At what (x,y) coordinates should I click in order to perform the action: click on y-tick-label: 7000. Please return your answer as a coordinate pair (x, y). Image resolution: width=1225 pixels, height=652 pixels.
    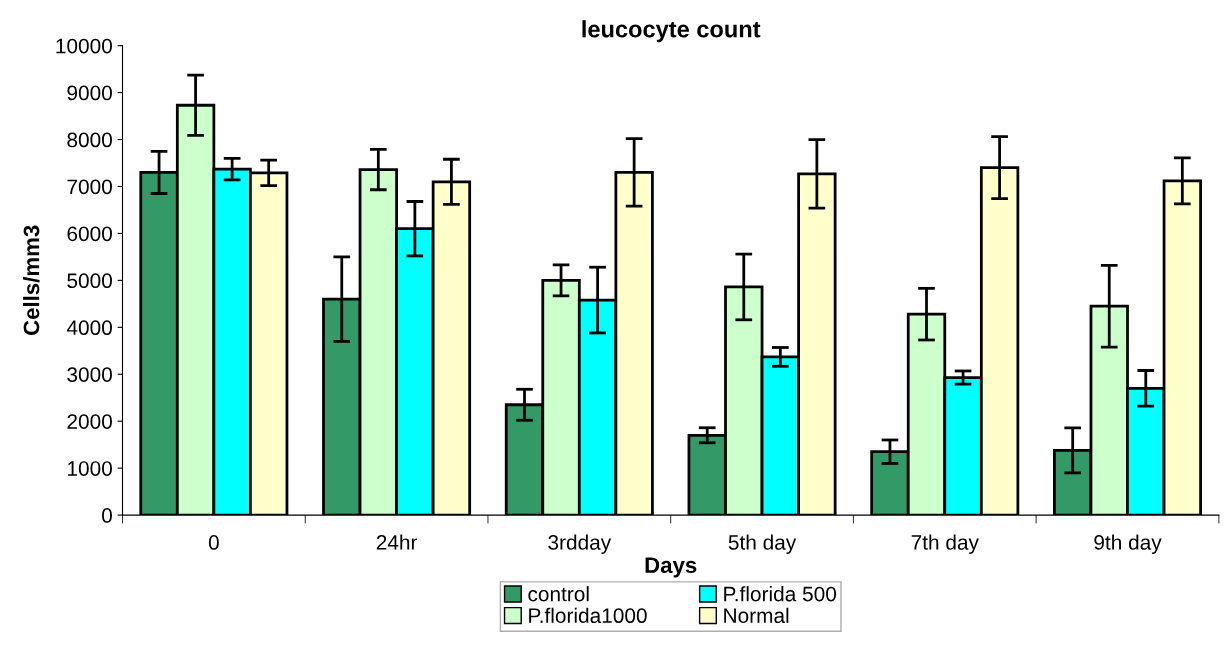
    Looking at the image, I should click on (89, 187).